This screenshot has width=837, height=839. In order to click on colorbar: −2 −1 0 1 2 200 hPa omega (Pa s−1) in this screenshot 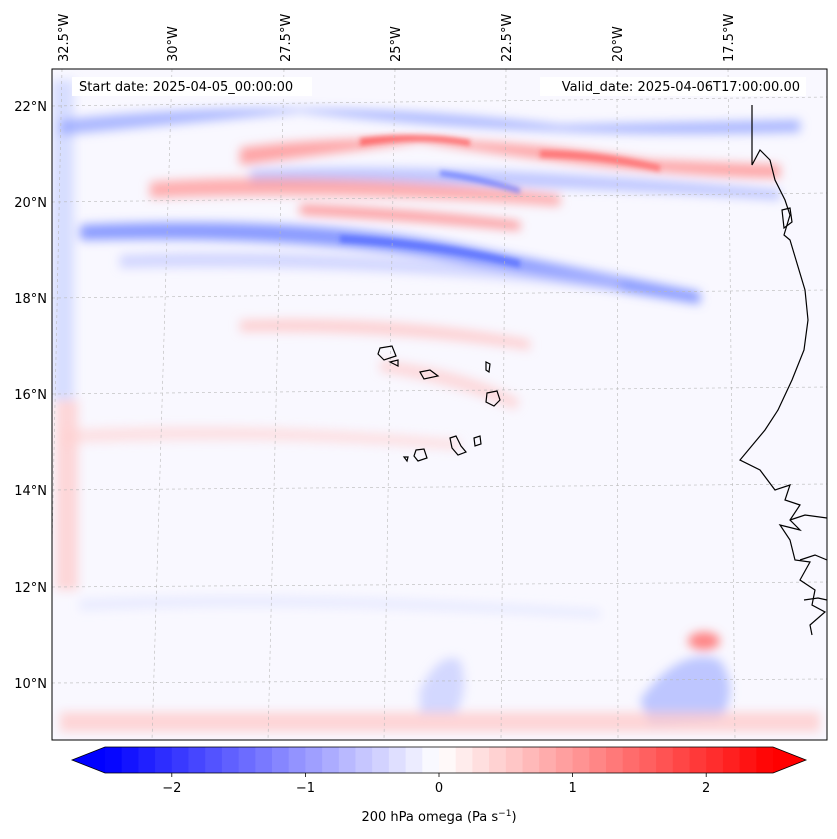, I will do `click(439, 785)`.